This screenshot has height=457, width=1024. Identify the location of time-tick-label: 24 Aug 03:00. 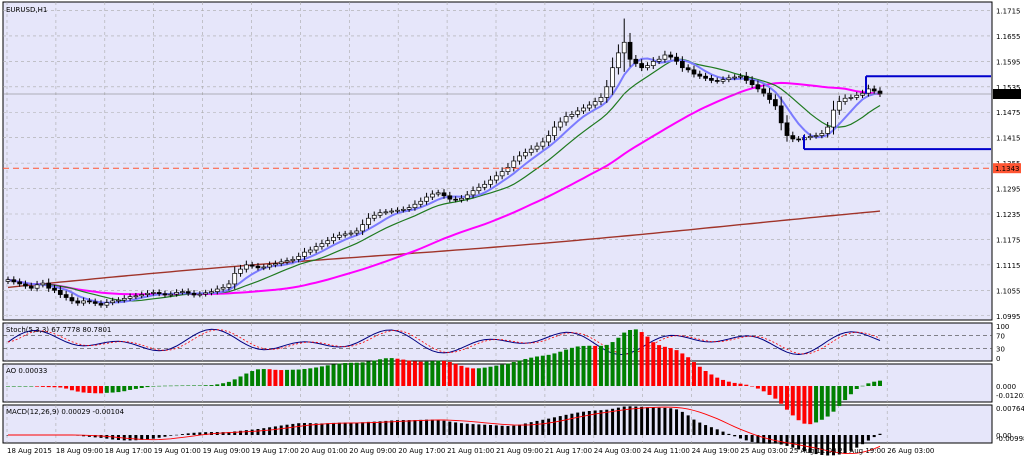
(617, 451).